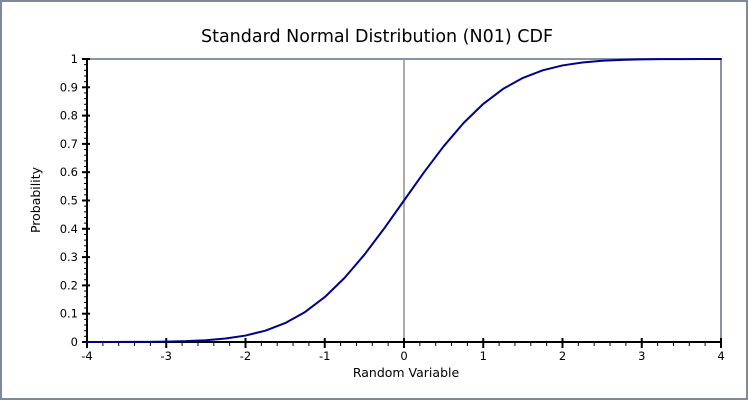  What do you see at coordinates (86, 356) in the screenshot?
I see `x-tick-label: -4` at bounding box center [86, 356].